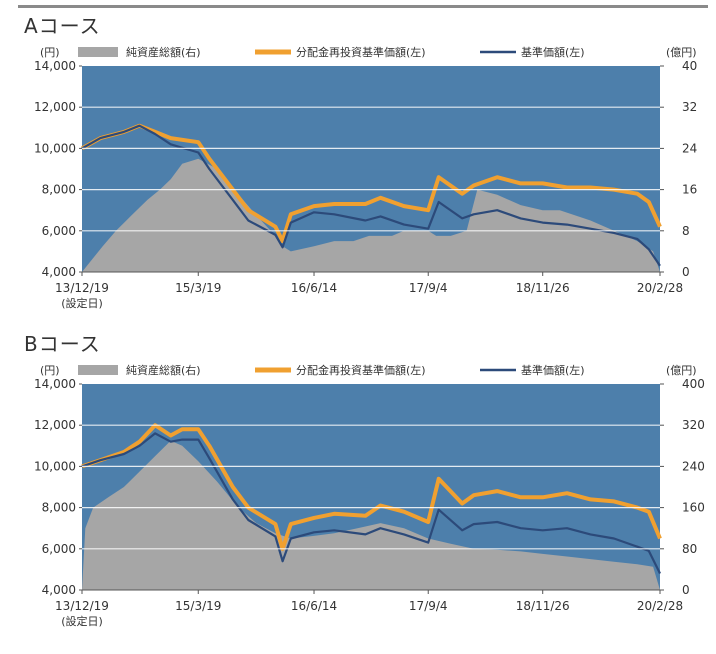  Describe the element at coordinates (686, 231) in the screenshot. I see `y-right-tick-label: 8` at that location.